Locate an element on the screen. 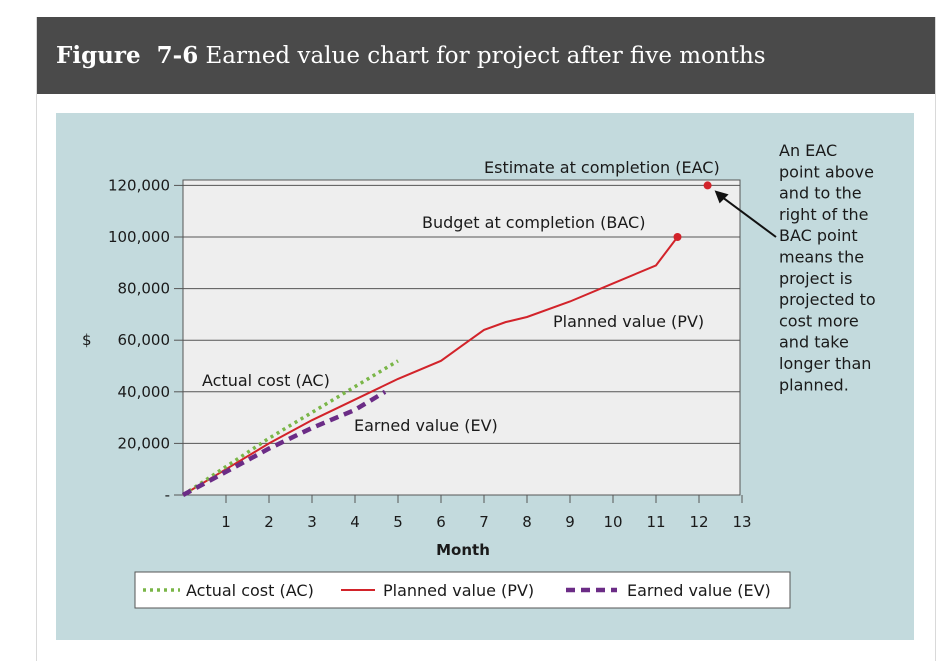  y-tick-label: 100,000 is located at coordinates (139, 237).